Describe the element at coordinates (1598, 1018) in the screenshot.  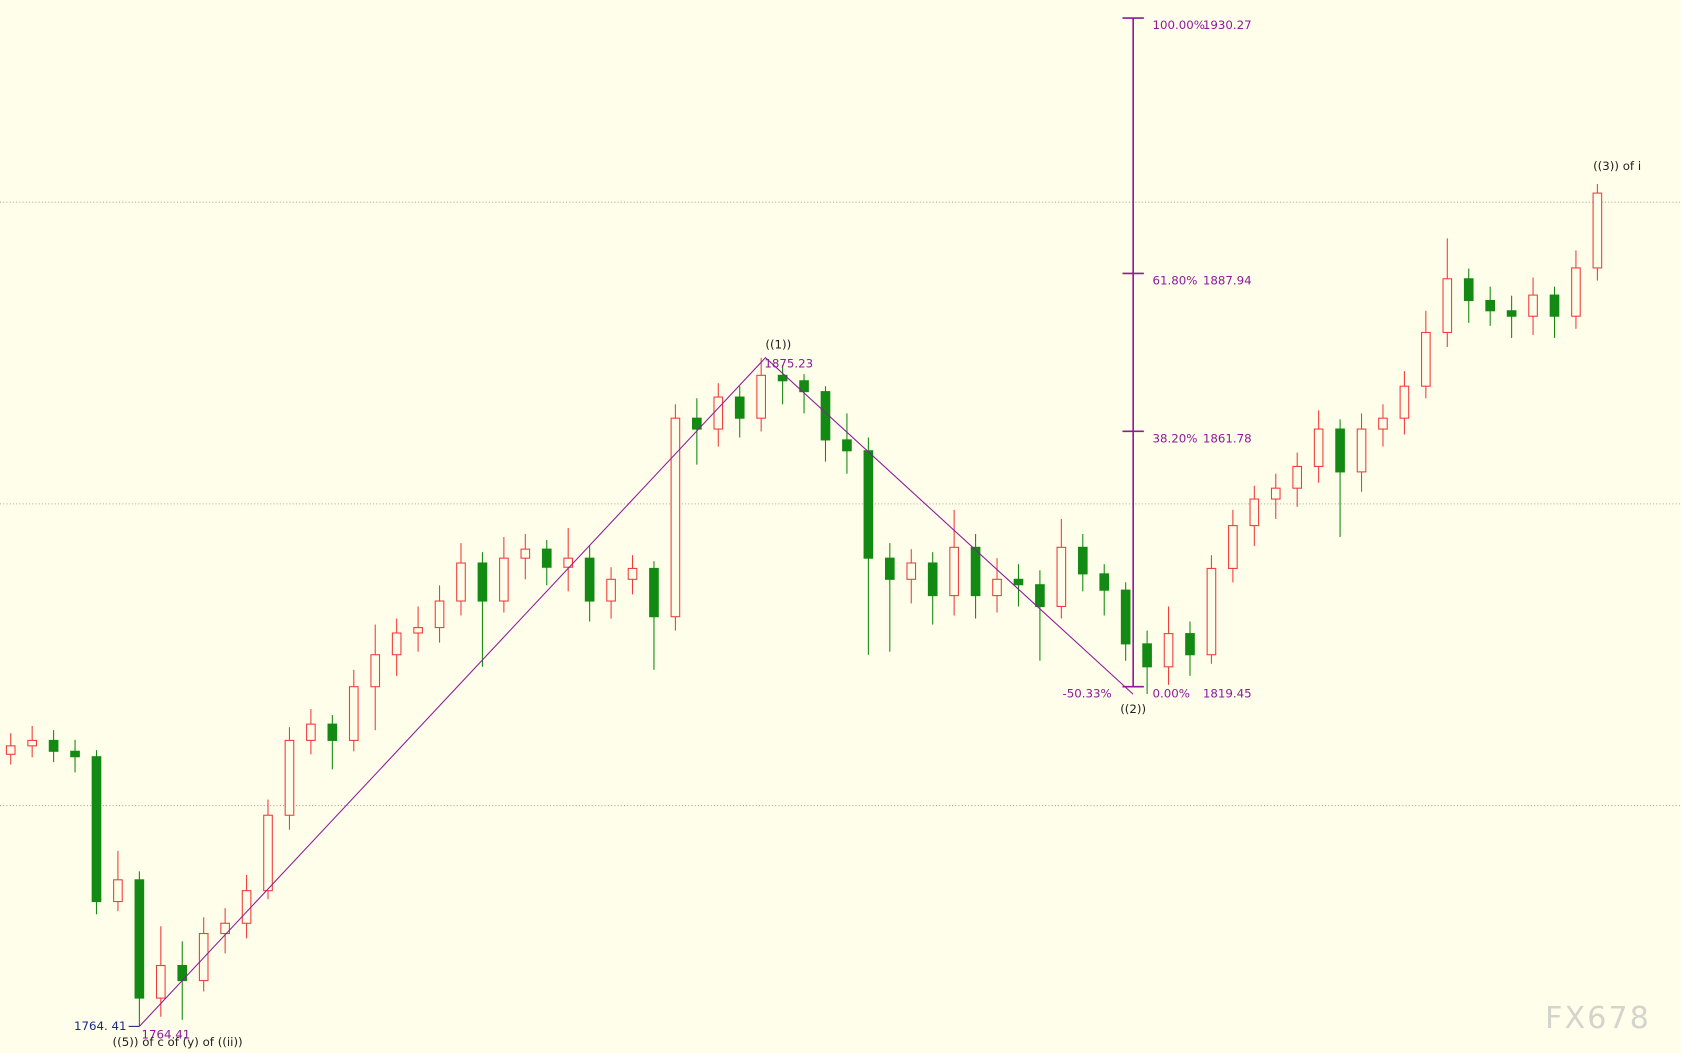
I see `watermark: FX678` at that location.